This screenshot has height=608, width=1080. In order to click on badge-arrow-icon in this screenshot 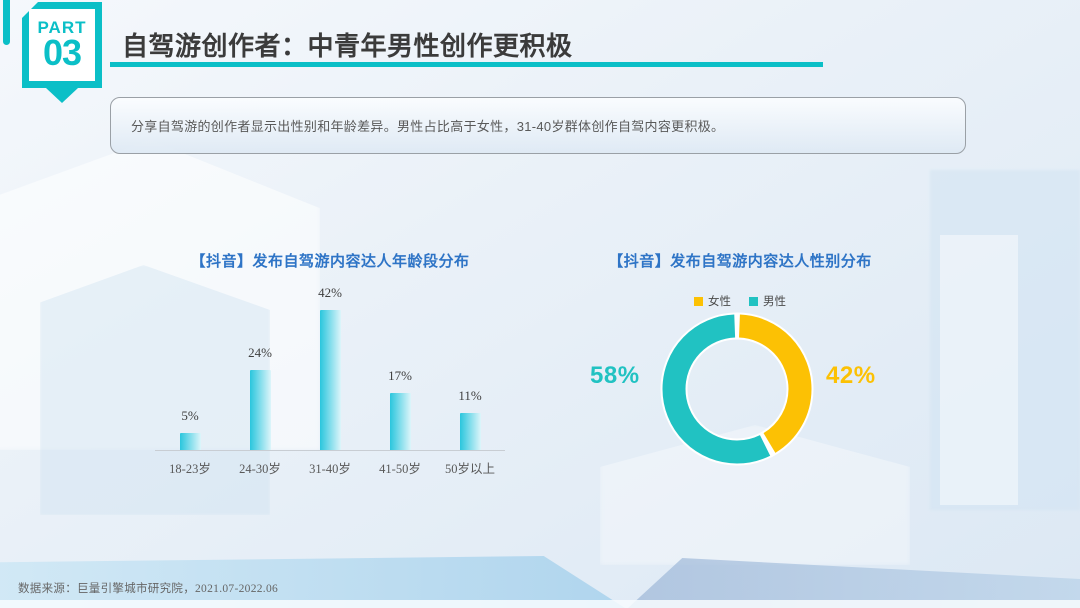, I will do `click(62, 95)`.